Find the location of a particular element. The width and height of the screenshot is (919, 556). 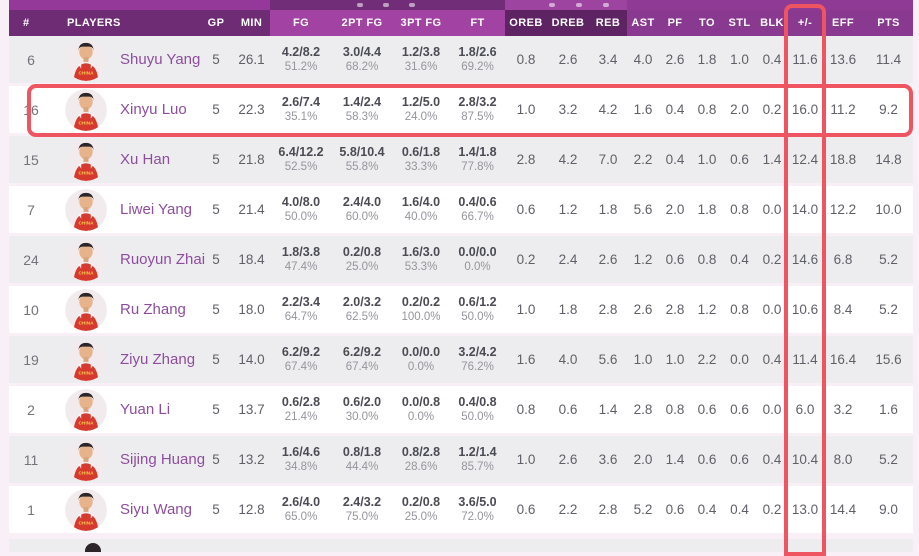

column-header-pts: PTS is located at coordinates (888, 23).